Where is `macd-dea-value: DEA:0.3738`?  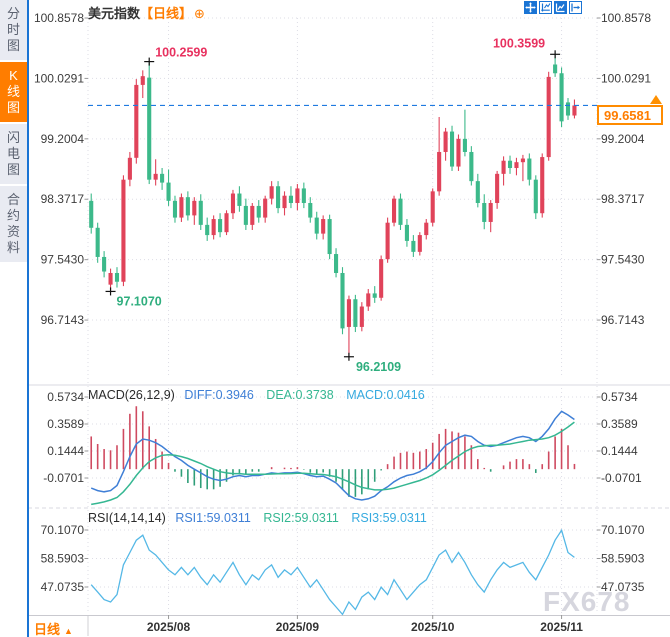
macd-dea-value: DEA:0.3738 is located at coordinates (300, 395).